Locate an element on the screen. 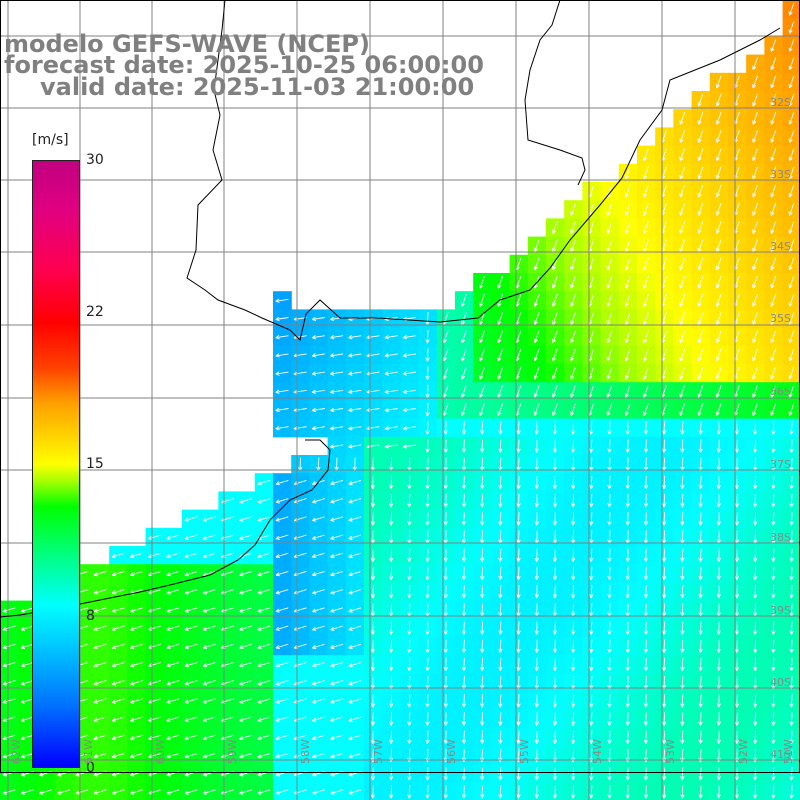 The image size is (800, 800). latitude-label: 41S is located at coordinates (780, 754).